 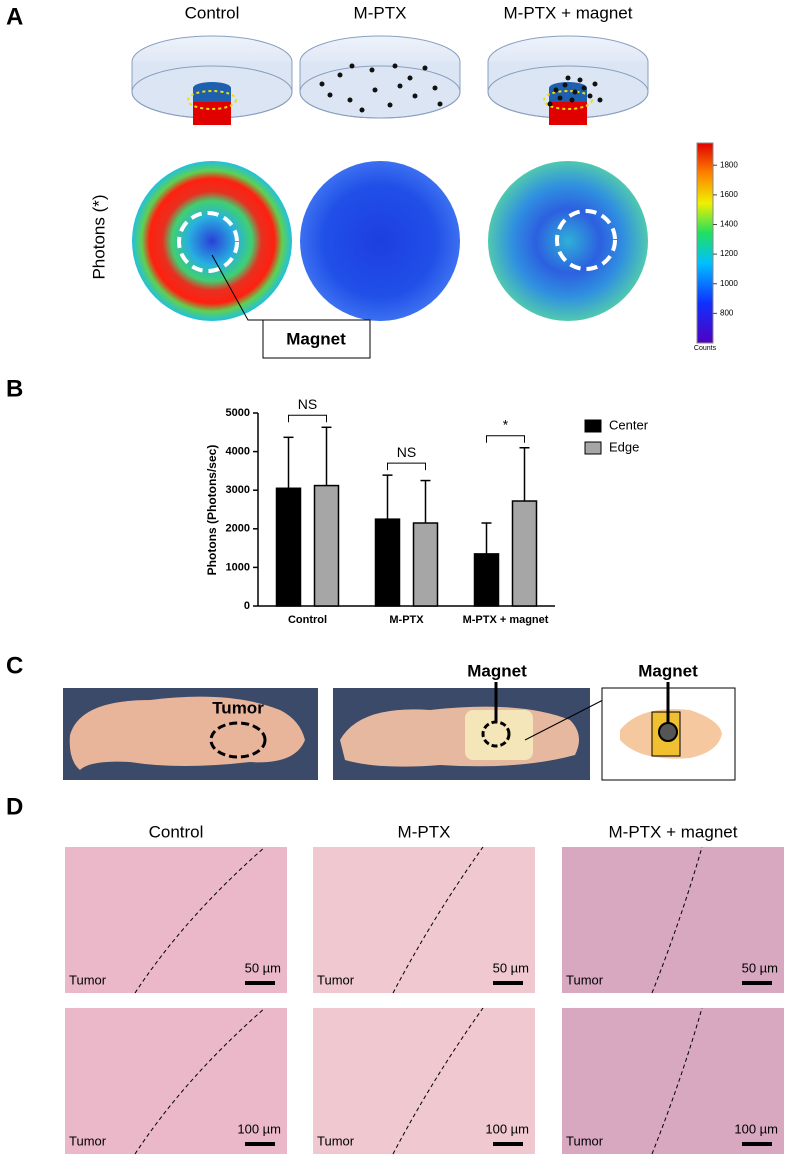 I want to click on colorbar-tick-label: 800, so click(x=727, y=312).